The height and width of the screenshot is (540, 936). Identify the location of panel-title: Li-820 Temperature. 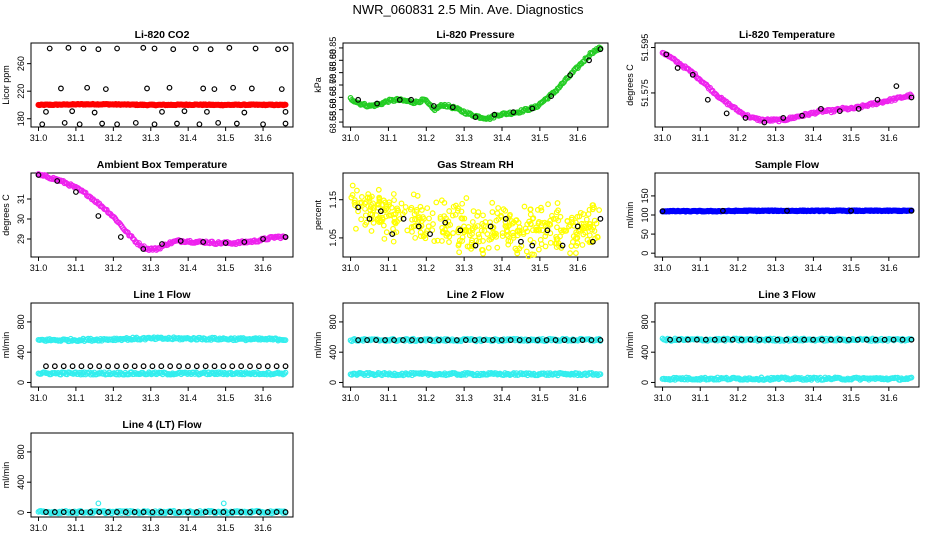
(787, 35).